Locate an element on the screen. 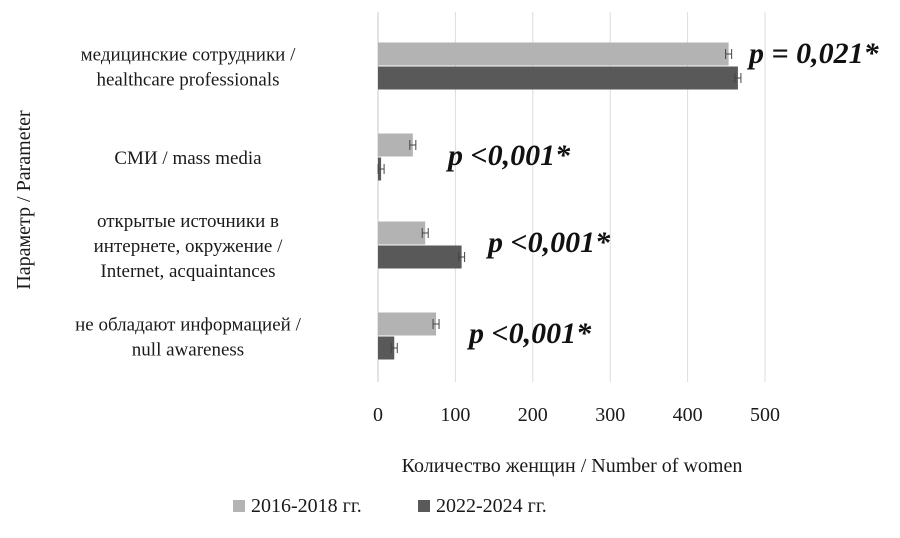 The image size is (900, 538). legend-label: 2016-2018 гг. is located at coordinates (306, 506).